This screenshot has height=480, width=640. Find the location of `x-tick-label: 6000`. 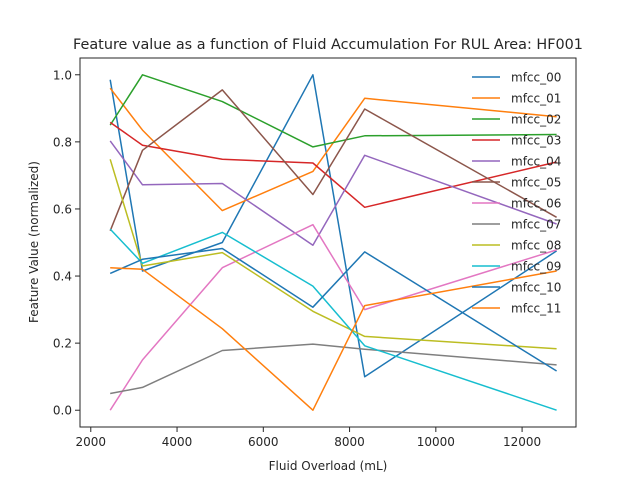

x-tick-label: 6000 is located at coordinates (263, 442).